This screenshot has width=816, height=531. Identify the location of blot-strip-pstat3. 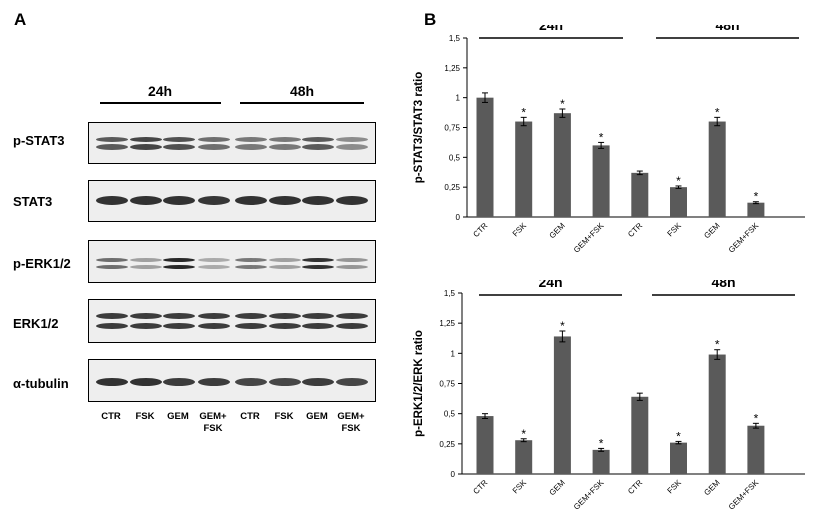
(232, 143).